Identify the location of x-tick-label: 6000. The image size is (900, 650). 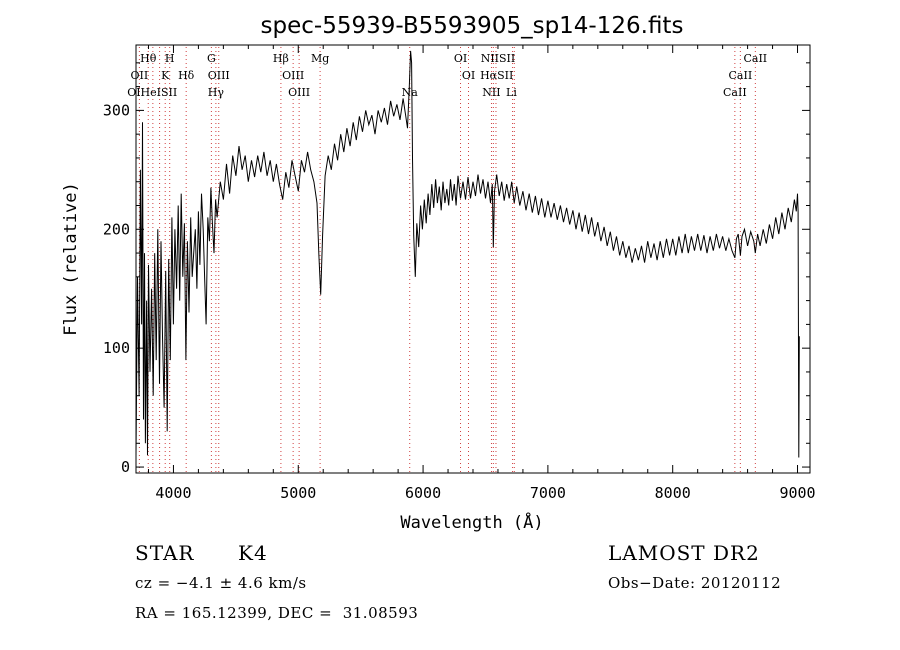
(423, 493).